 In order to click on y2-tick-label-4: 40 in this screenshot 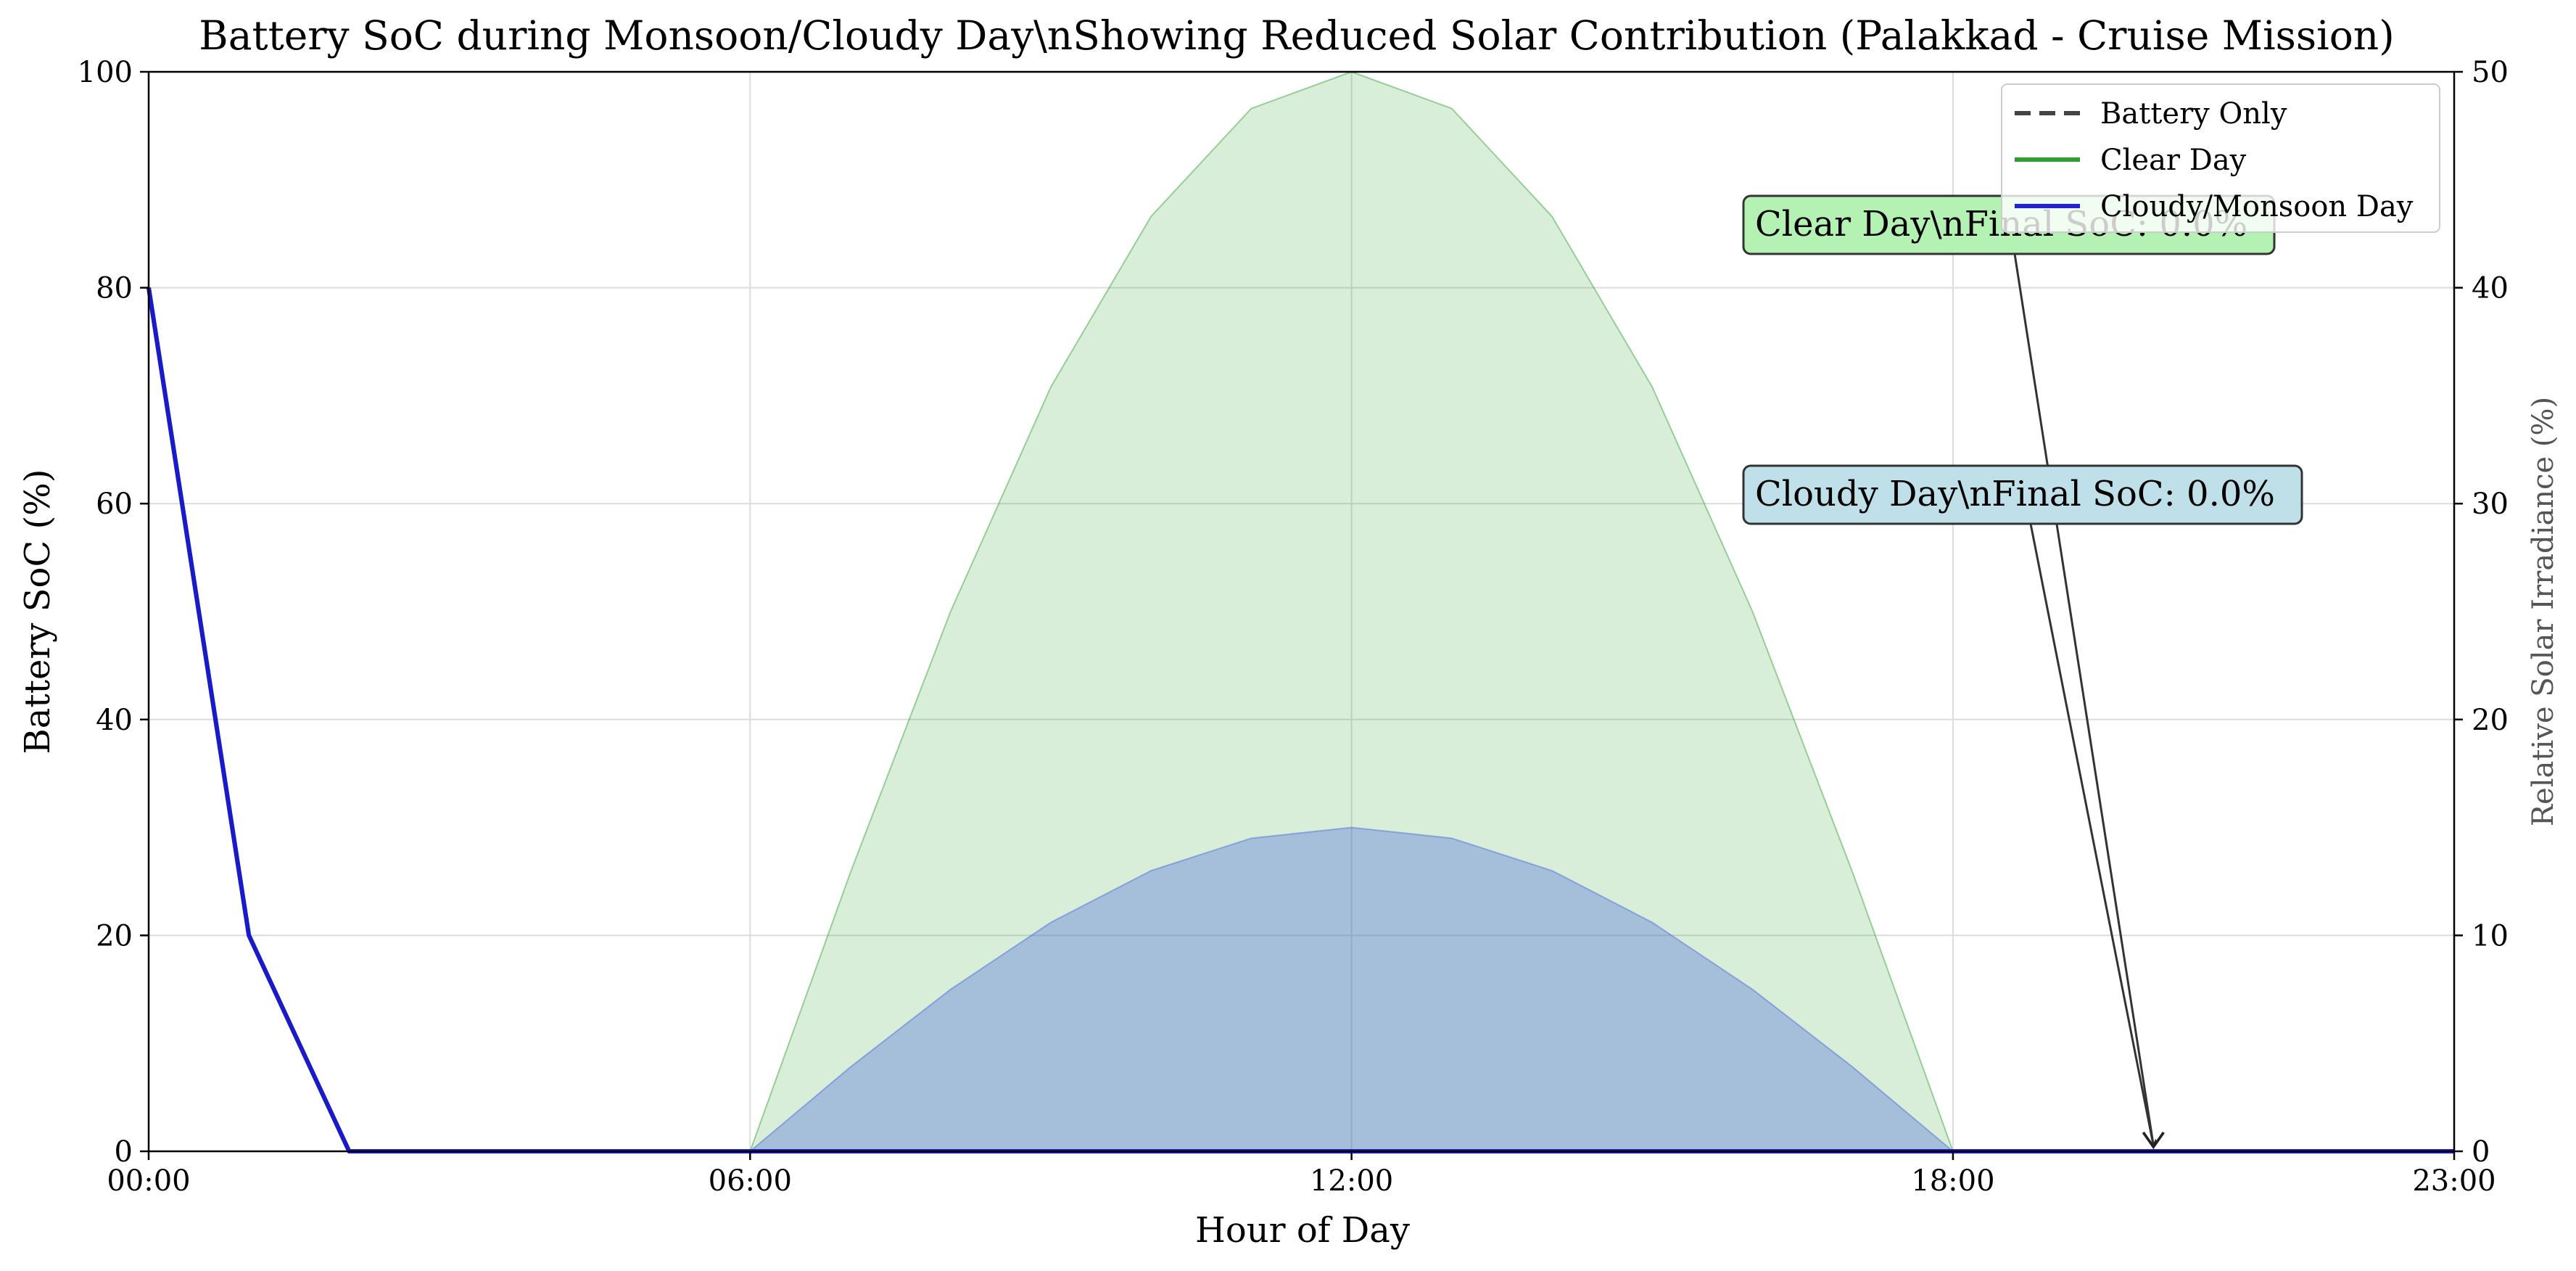, I will do `click(2490, 288)`.